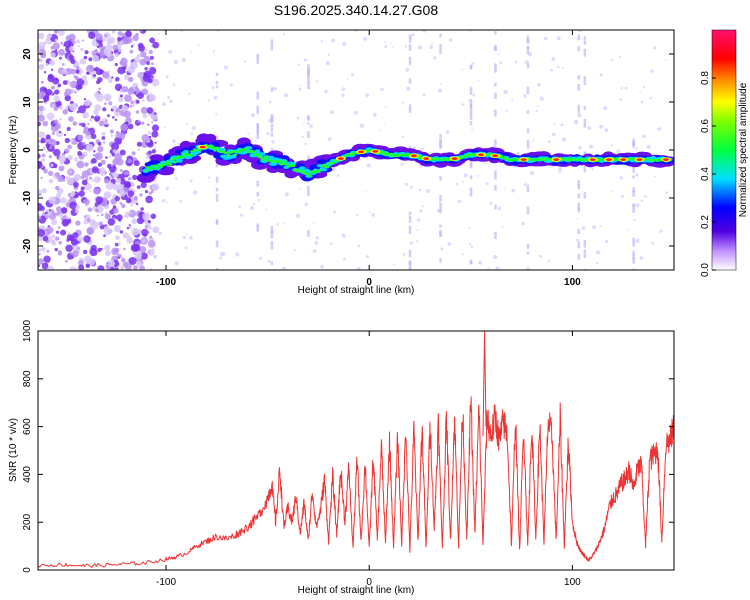 This screenshot has height=600, width=750. Describe the element at coordinates (27, 474) in the screenshot. I see `snr-ytick-label: 400` at that location.